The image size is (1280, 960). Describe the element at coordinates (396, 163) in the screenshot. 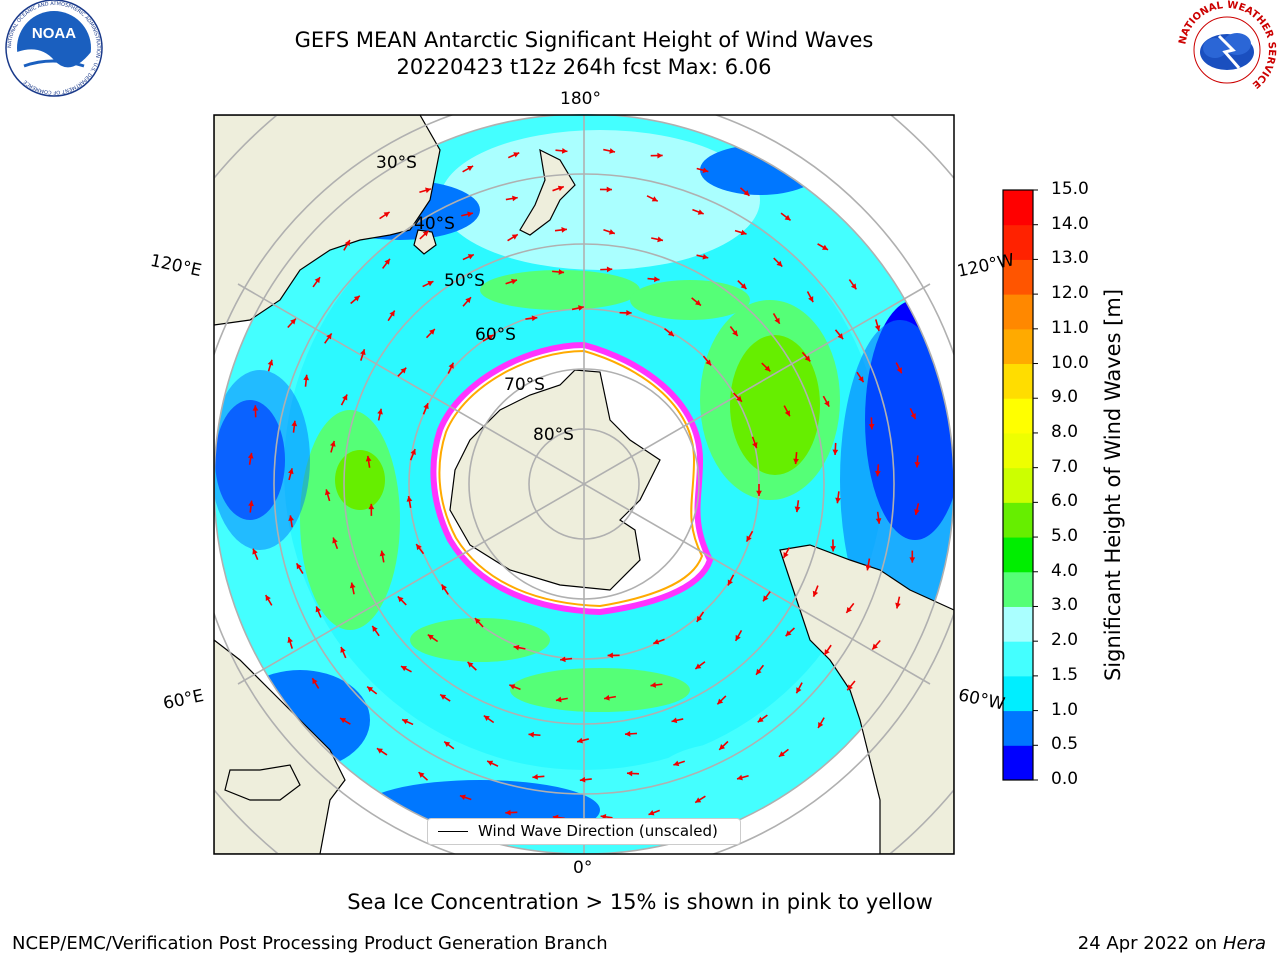

I see `lat-label-30s: 30°S` at that location.